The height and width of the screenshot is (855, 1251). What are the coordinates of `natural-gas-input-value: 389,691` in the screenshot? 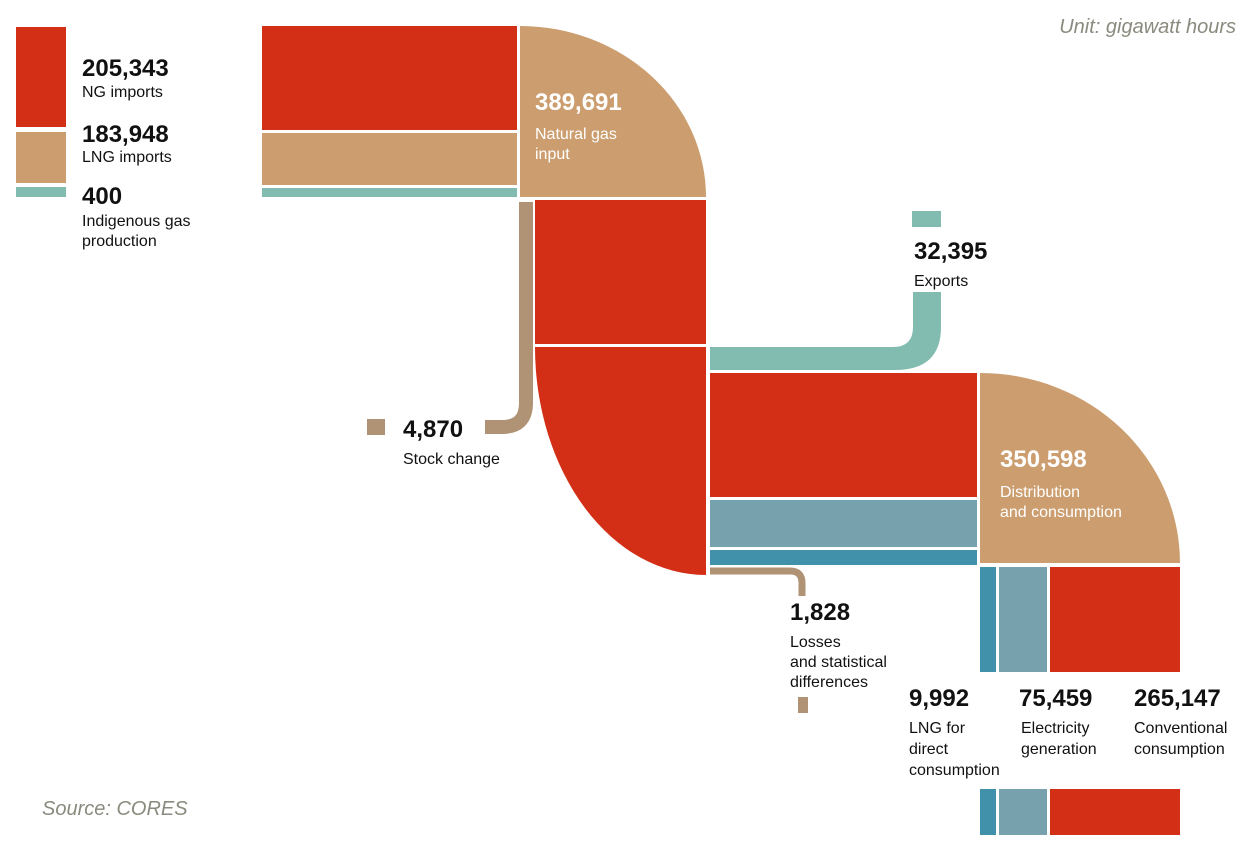 It's located at (578, 102).